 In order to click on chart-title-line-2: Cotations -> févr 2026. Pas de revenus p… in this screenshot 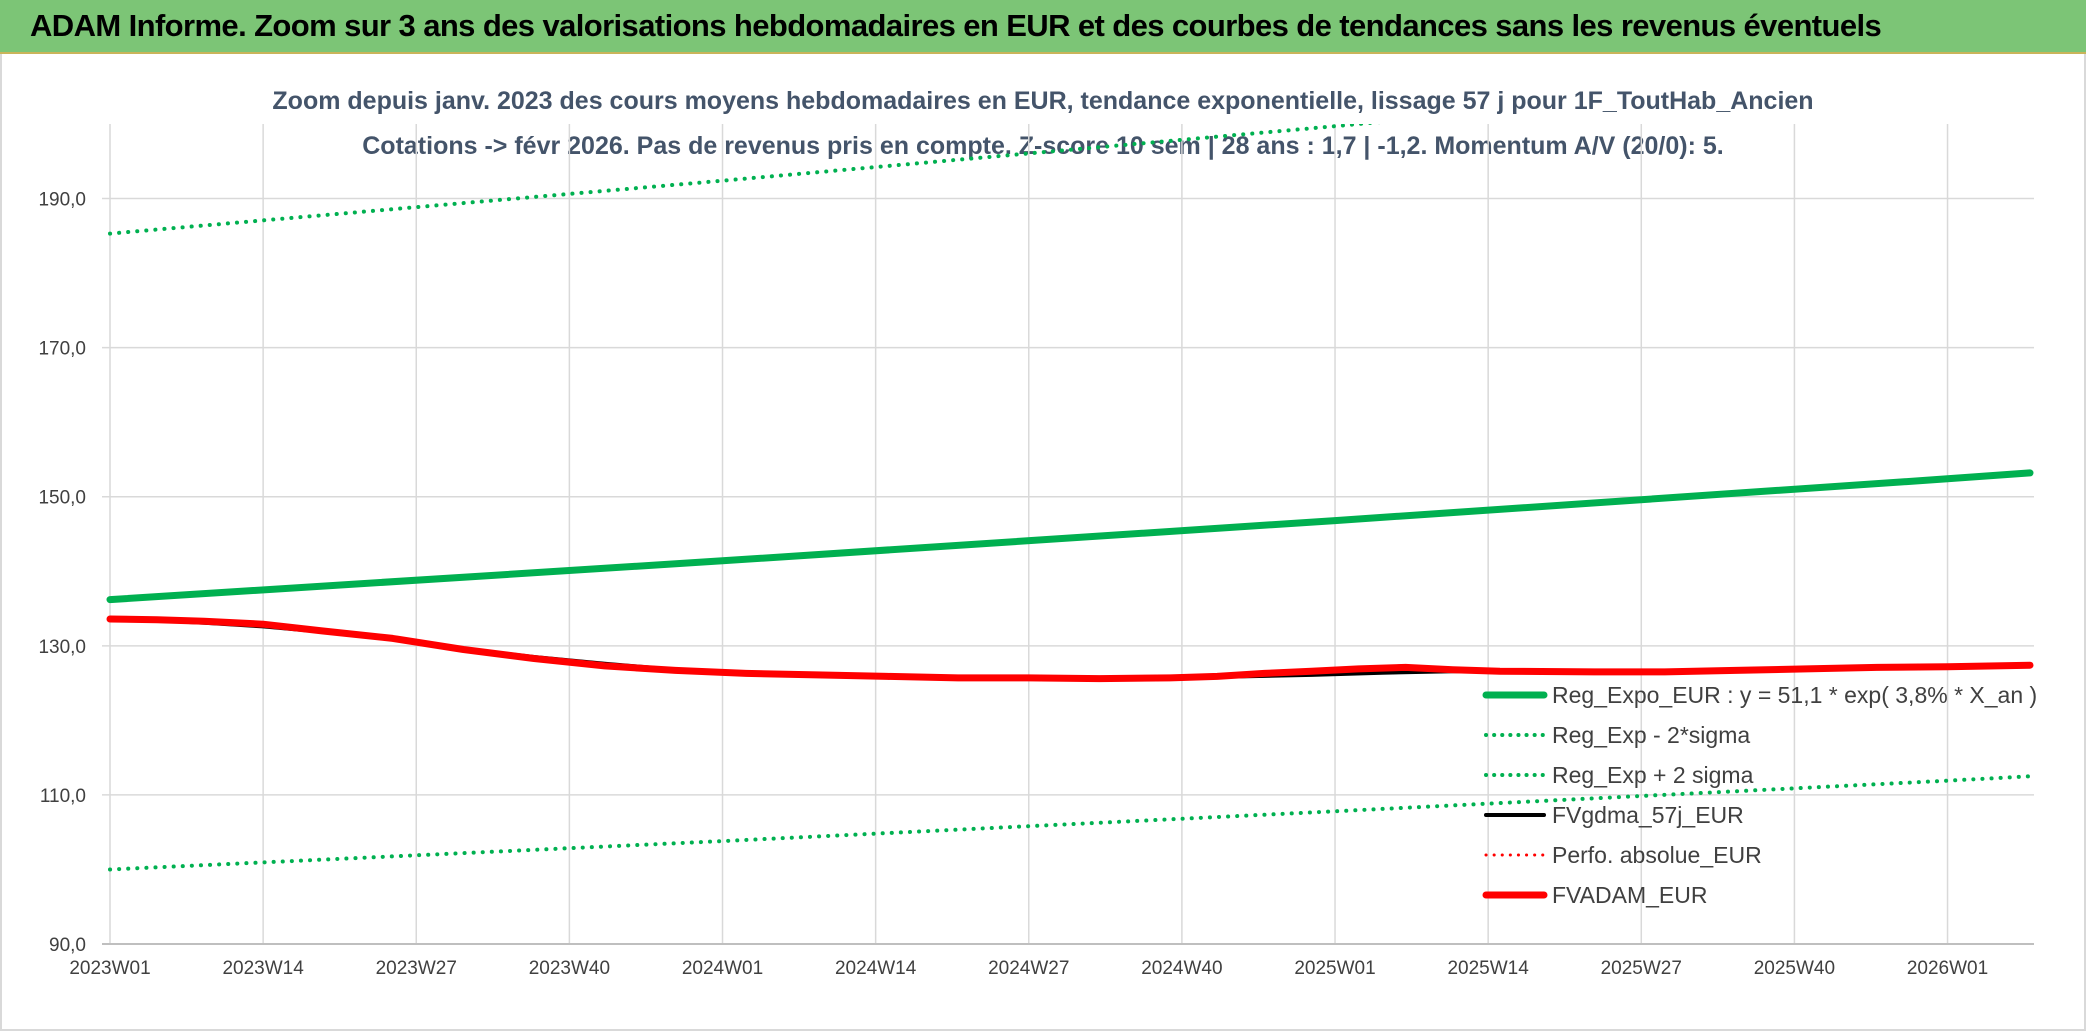, I will do `click(1042, 146)`.